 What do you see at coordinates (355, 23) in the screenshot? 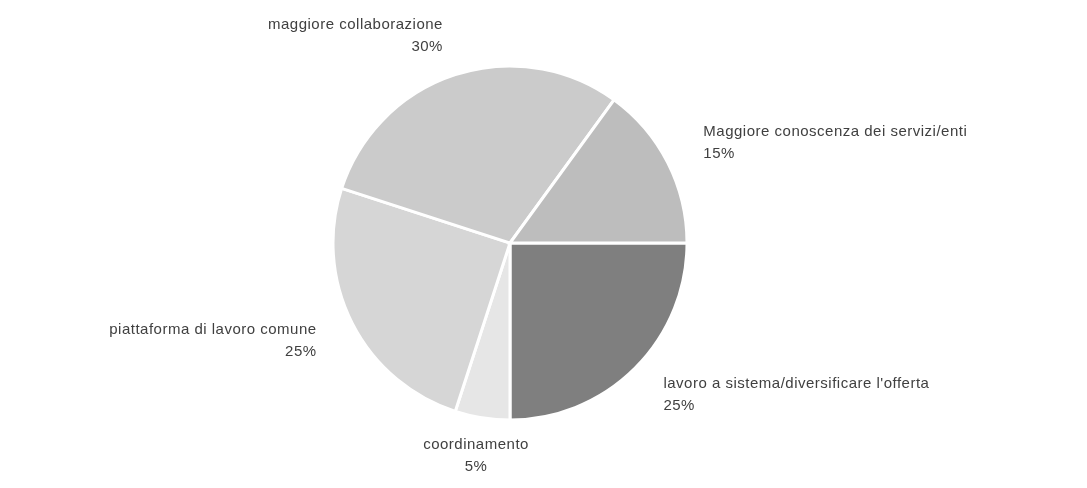
I see `slice-label: maggiore collaborazione` at bounding box center [355, 23].